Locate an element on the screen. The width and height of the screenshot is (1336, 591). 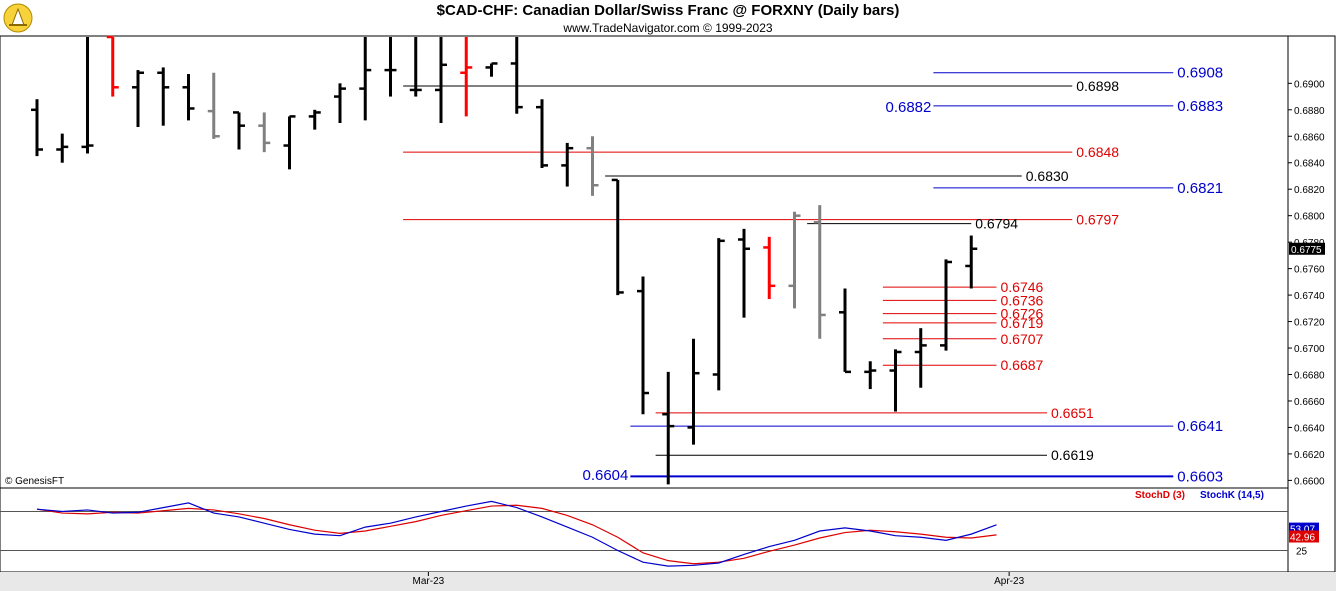
level-label: 0.6821 is located at coordinates (1200, 188).